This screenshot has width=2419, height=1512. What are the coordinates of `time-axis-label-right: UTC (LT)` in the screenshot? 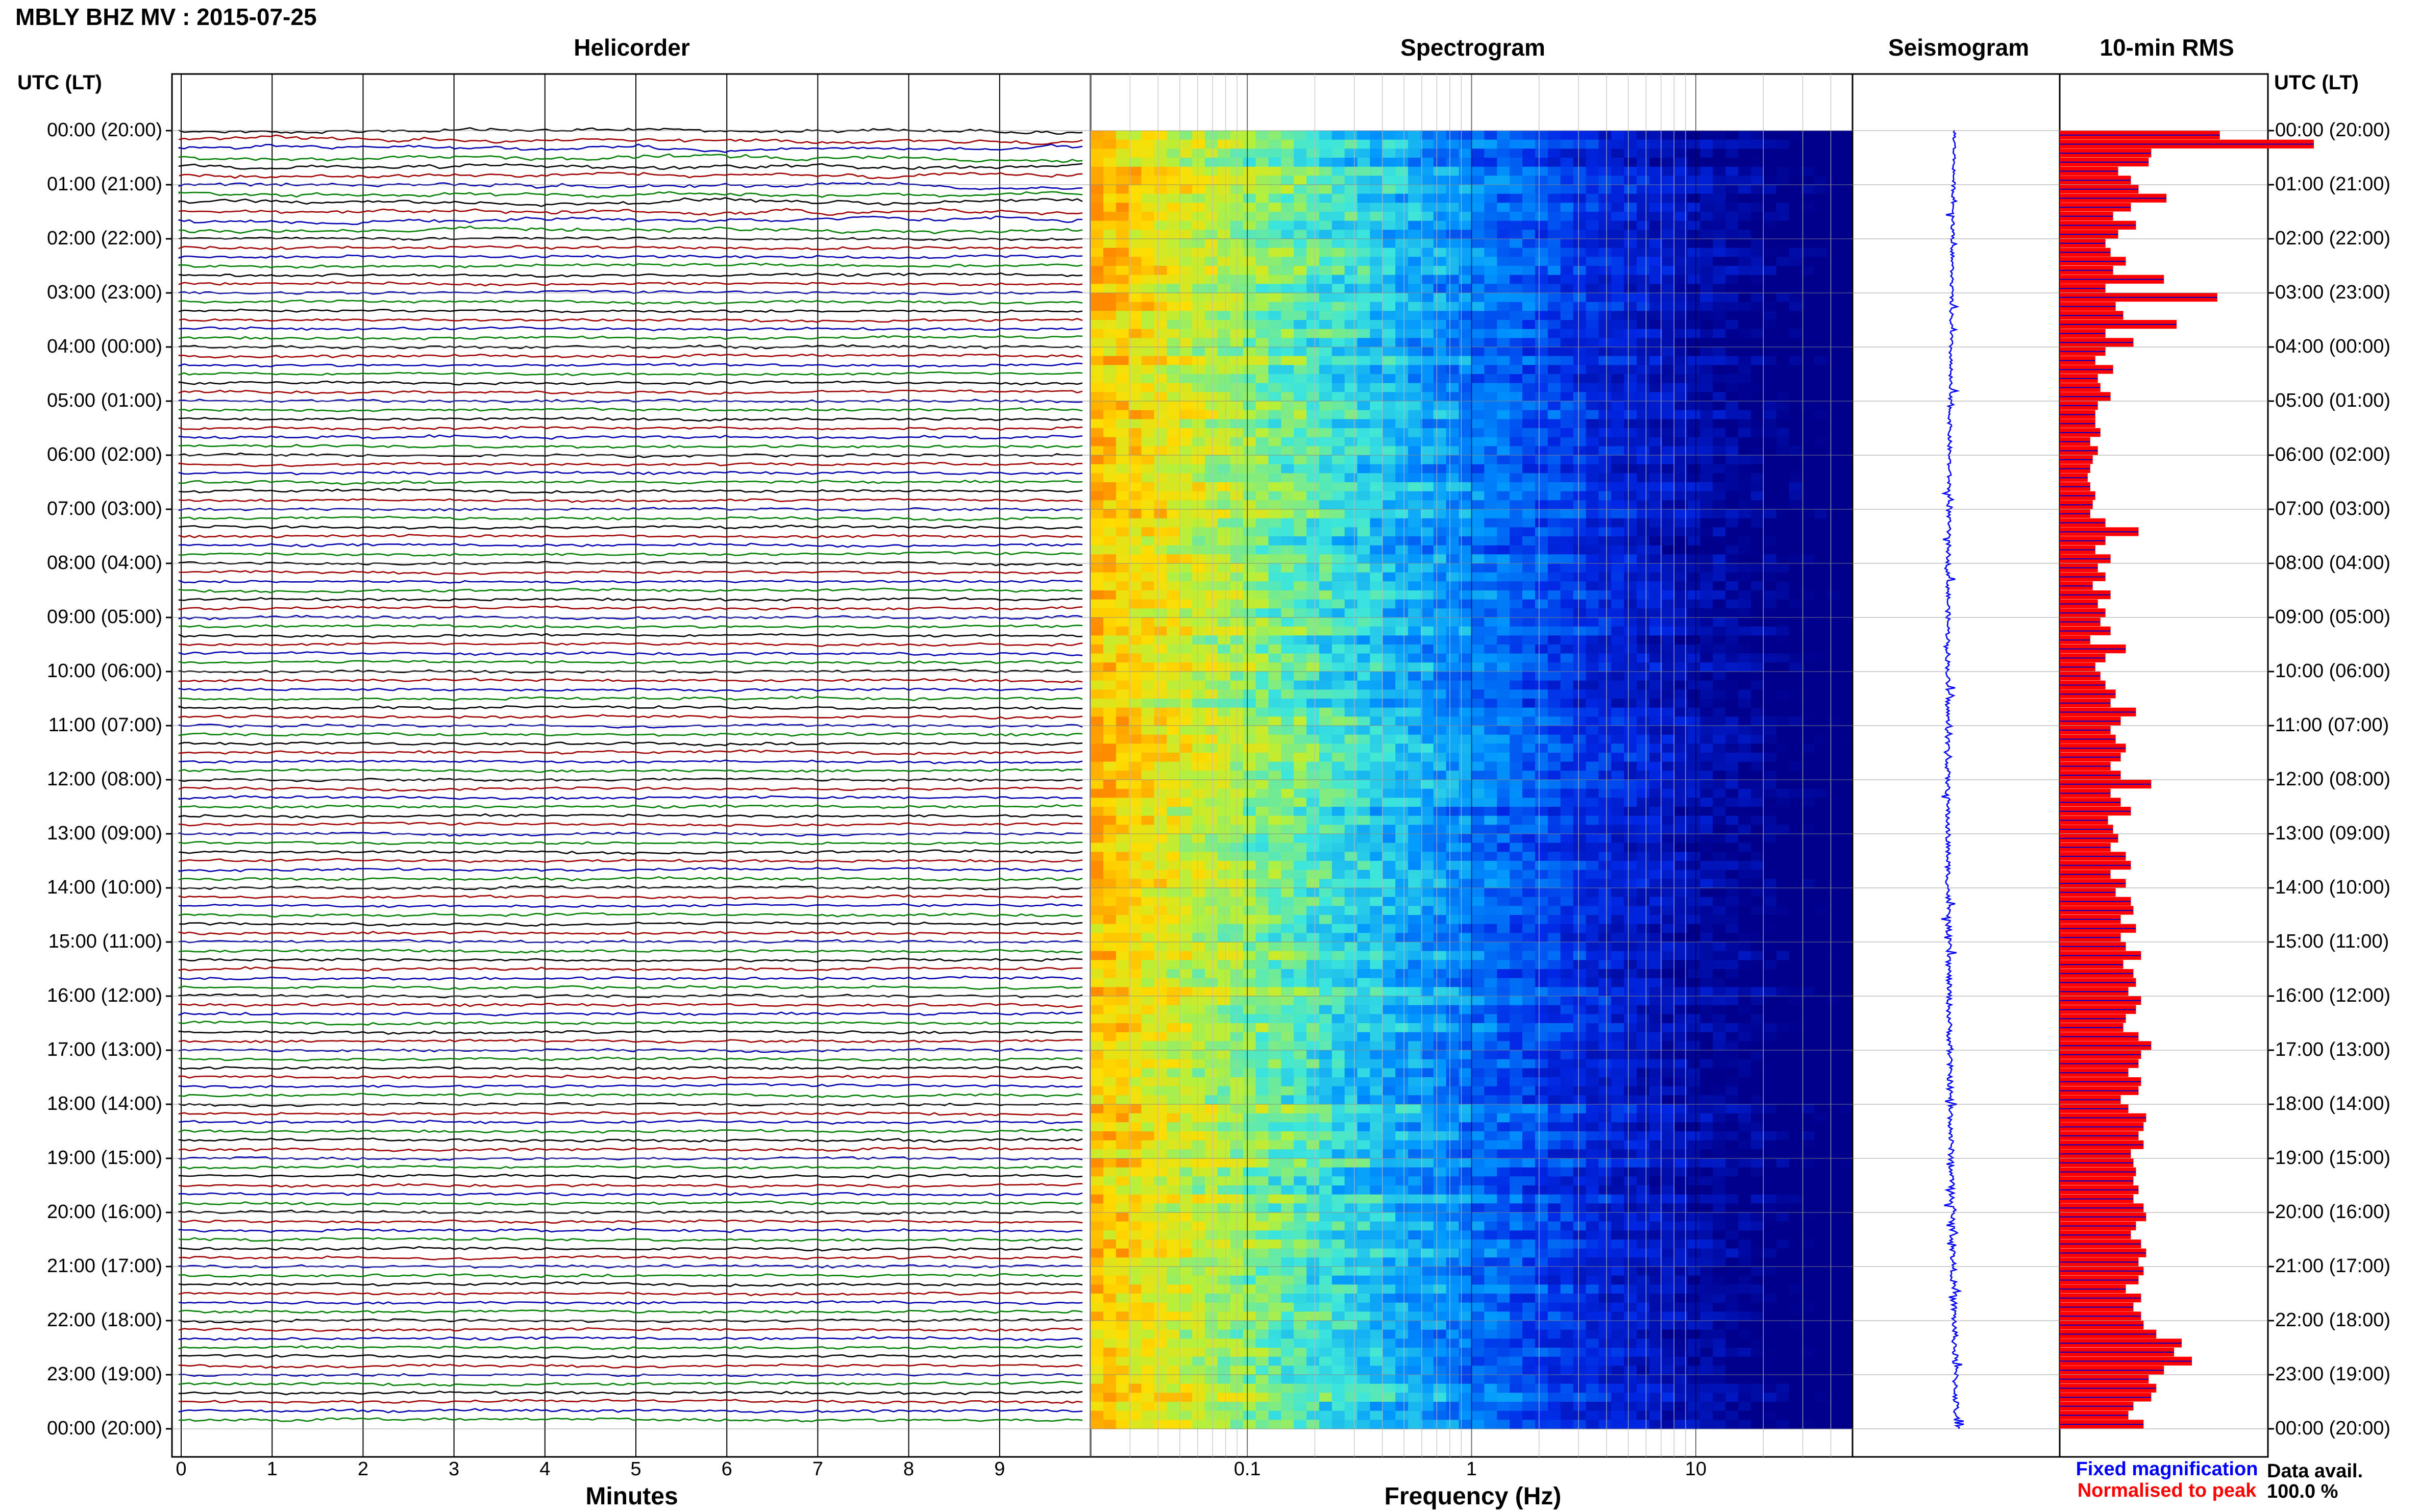 It's located at (2316, 82).